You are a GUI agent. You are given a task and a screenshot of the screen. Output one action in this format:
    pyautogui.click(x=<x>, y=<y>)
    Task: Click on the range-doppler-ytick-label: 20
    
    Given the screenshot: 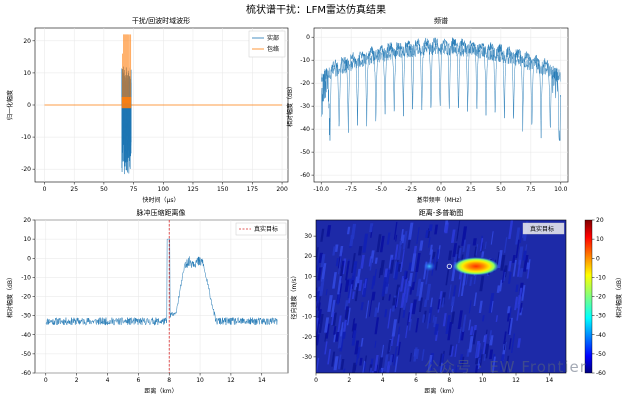 What is the action you would take?
    pyautogui.click(x=308, y=256)
    